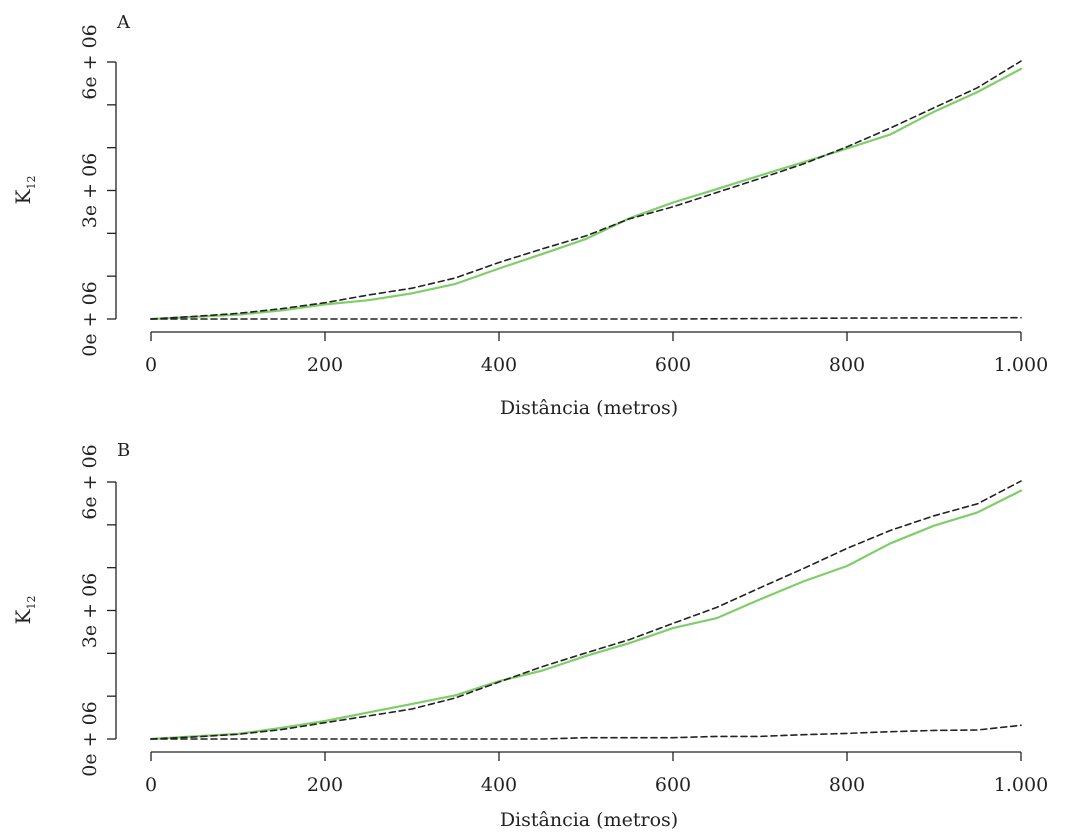 The width and height of the screenshot is (1067, 834). What do you see at coordinates (151, 365) in the screenshot?
I see `chart-a-x-tick-label: 0` at bounding box center [151, 365].